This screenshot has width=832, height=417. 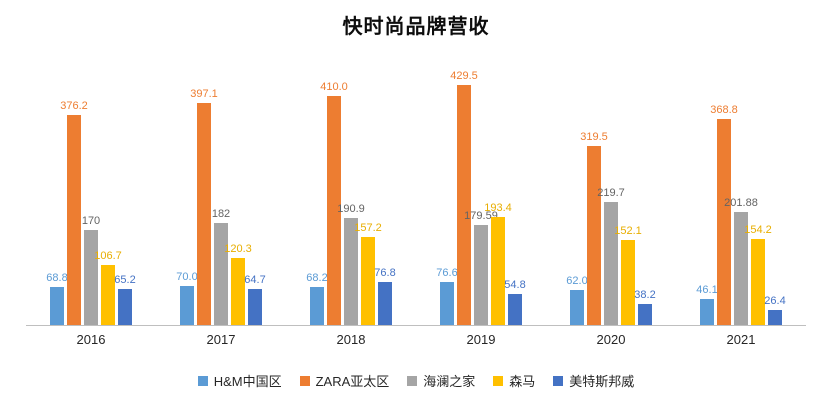 I want to click on bar-group-2021: 46.1 368.8 201.88 154.2 26.4, so click(x=741, y=214).